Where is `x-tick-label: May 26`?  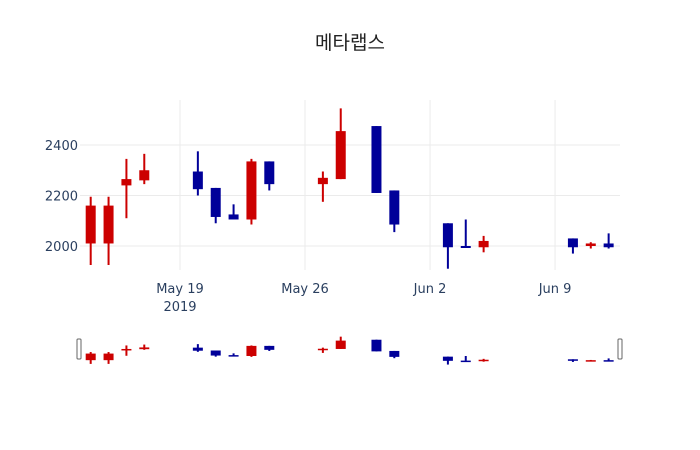 x-tick-label: May 26 is located at coordinates (305, 289).